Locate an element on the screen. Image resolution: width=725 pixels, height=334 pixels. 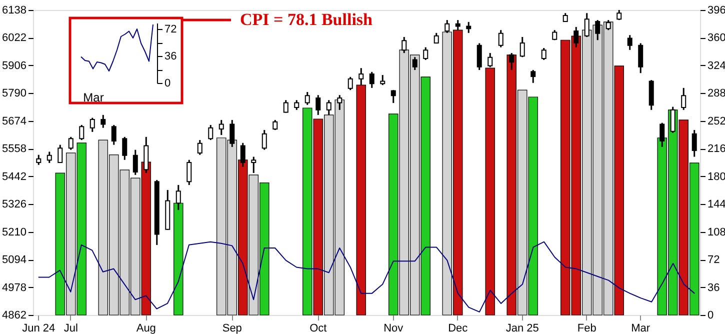
y2-tick-label: 180 is located at coordinates (716, 176).